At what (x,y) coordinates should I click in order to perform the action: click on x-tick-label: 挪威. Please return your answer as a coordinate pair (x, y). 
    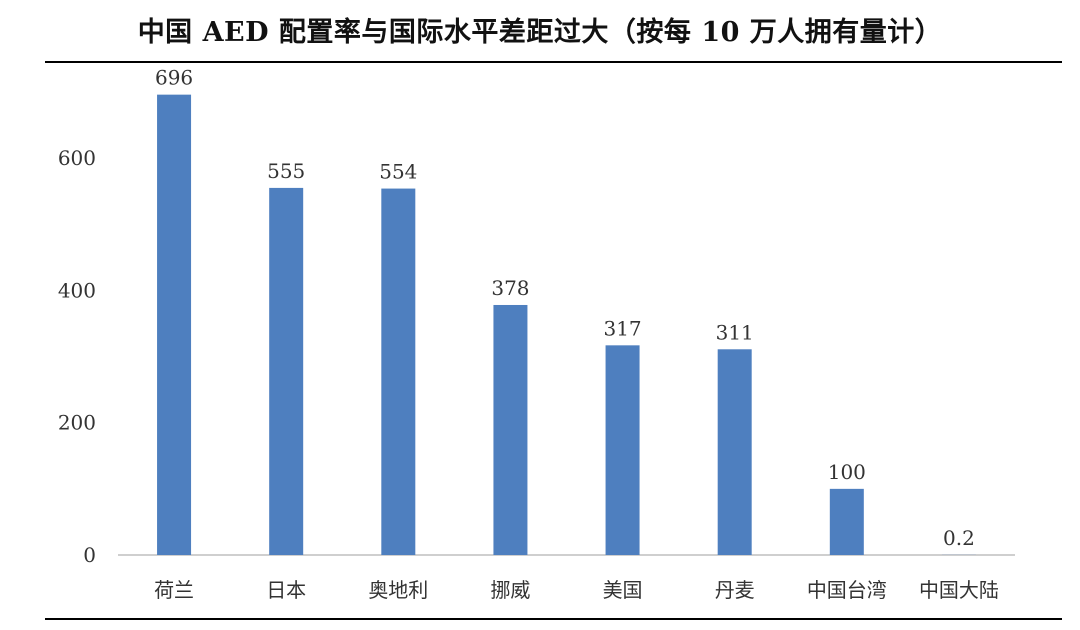
    Looking at the image, I should click on (510, 590).